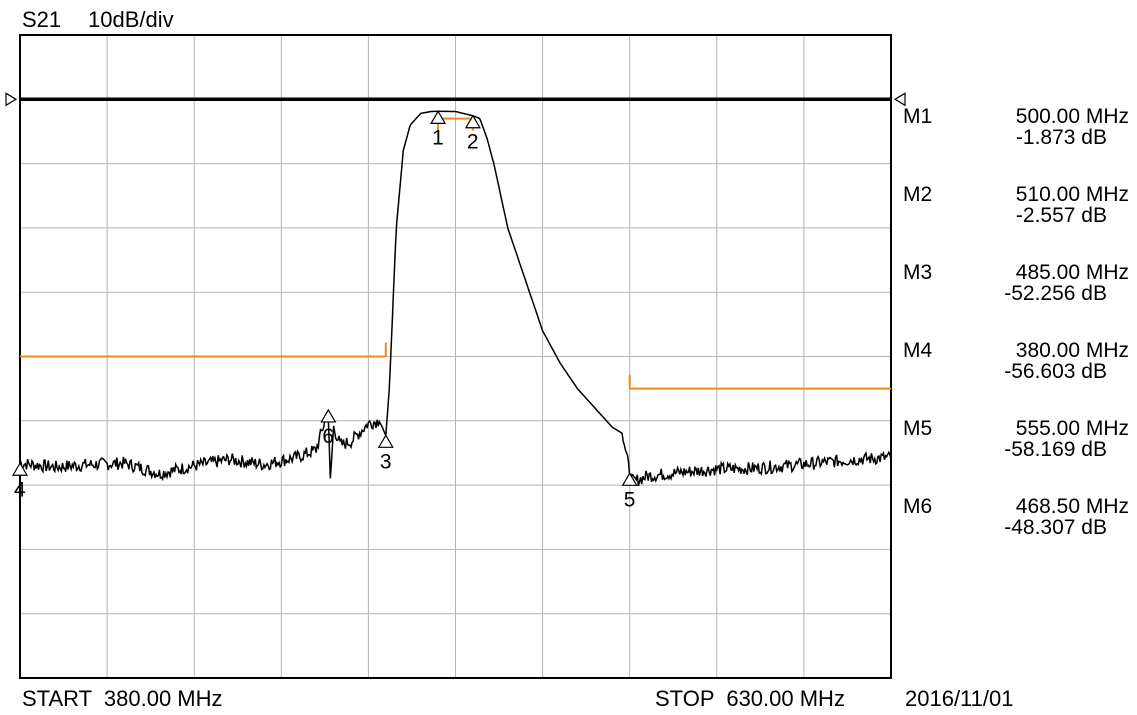 The height and width of the screenshot is (715, 1137). What do you see at coordinates (131, 19) in the screenshot?
I see `scale-label: 10dB/div` at bounding box center [131, 19].